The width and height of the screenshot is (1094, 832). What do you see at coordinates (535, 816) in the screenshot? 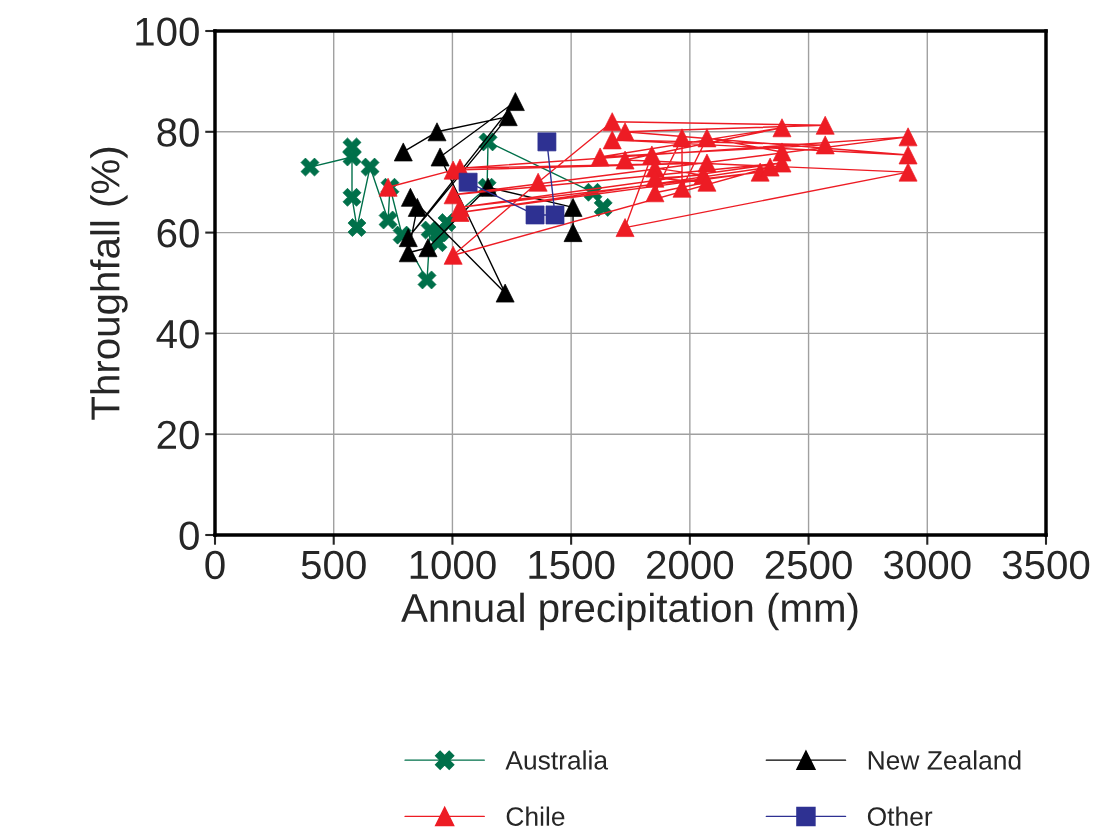
I see `legend-label: Chile` at bounding box center [535, 816].